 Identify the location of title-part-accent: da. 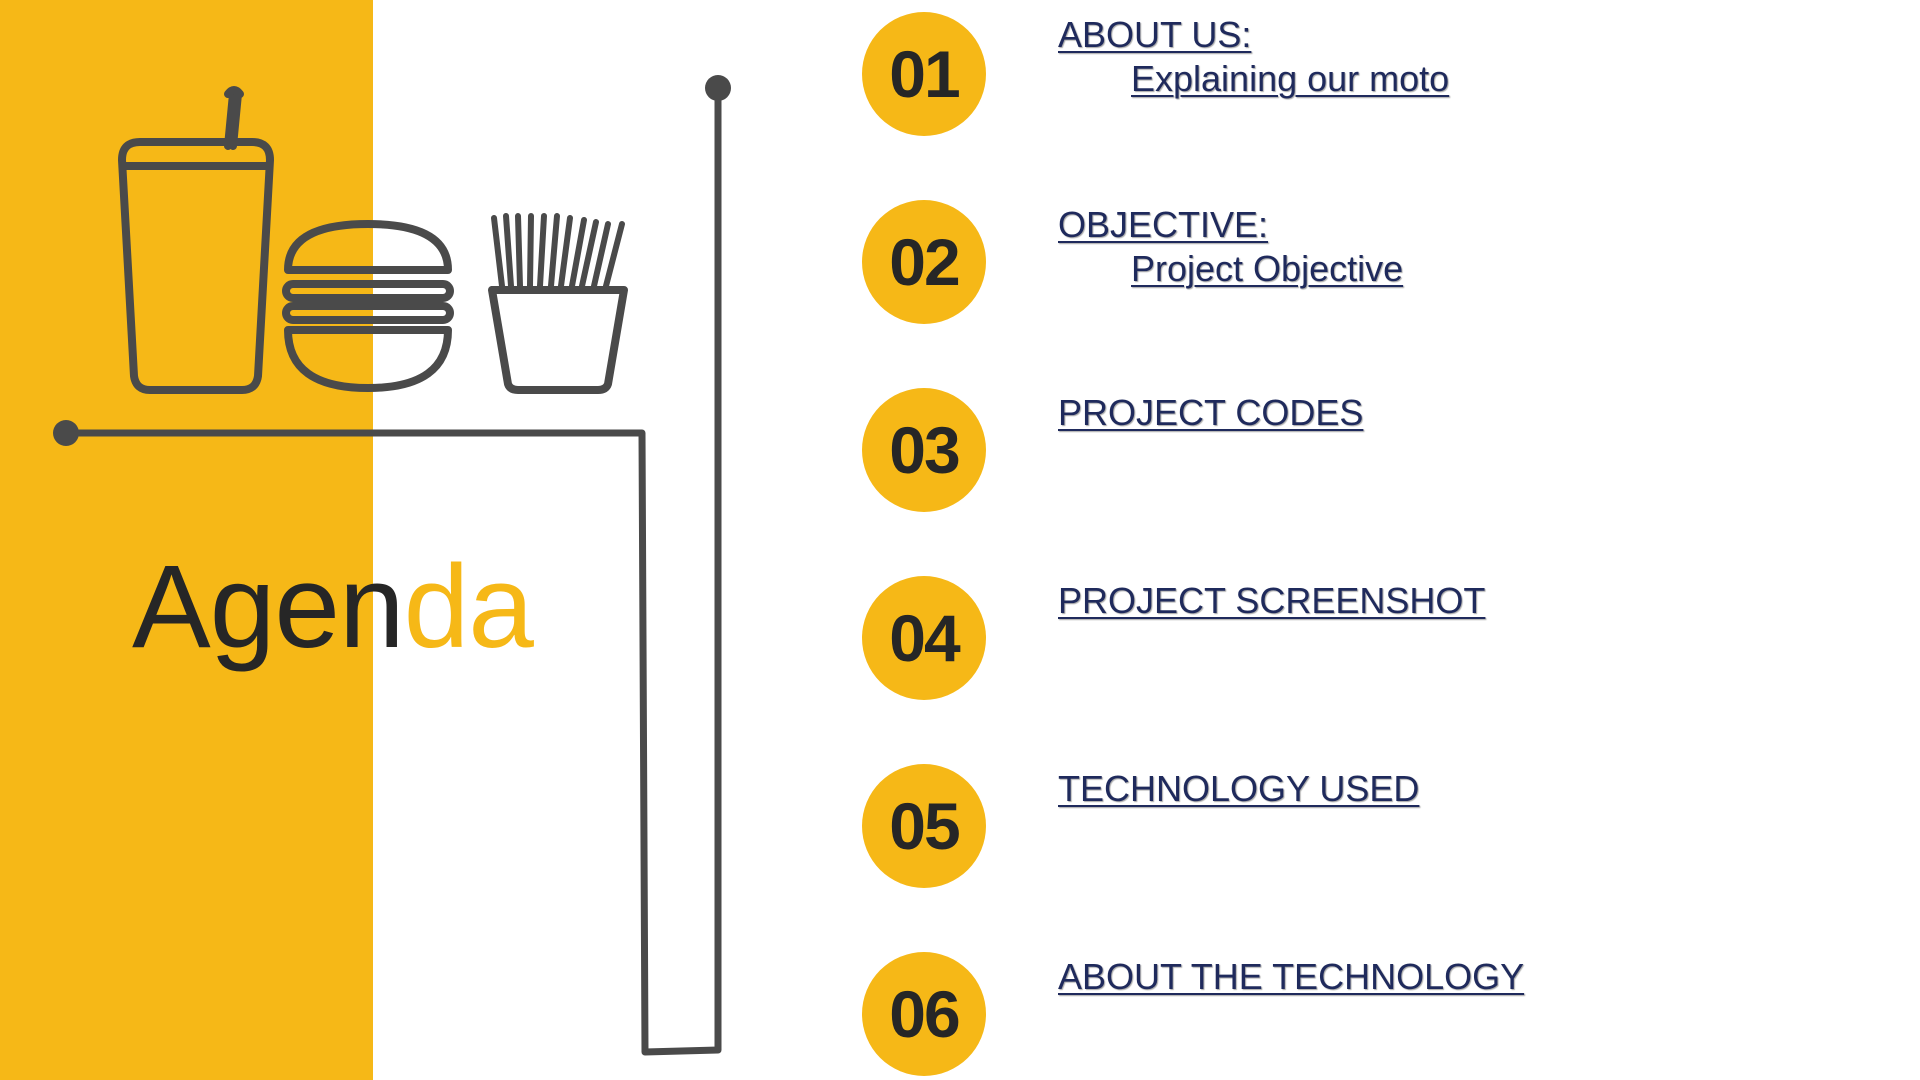
(468, 607).